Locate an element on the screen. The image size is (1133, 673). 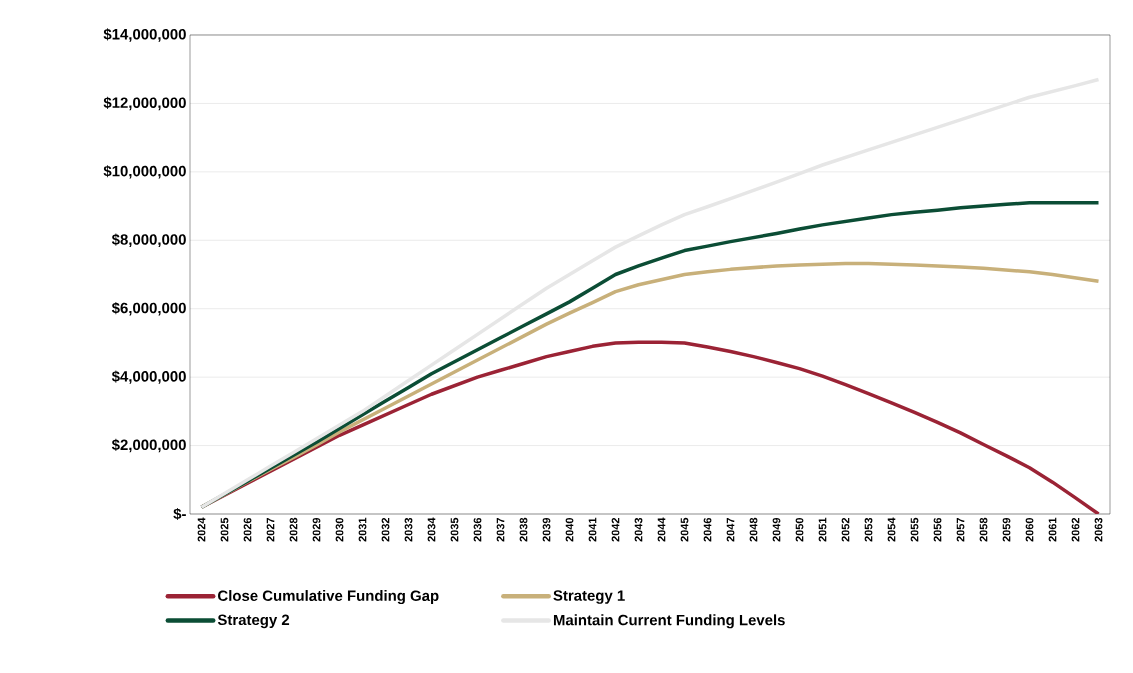
x-tick-label: 2045 is located at coordinates (684, 529).